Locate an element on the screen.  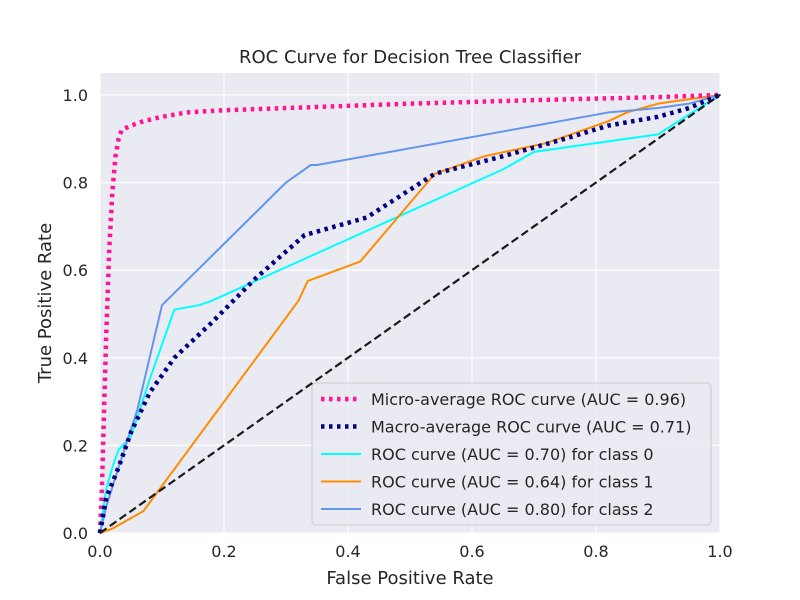
x-axis-label: False Positive Rate is located at coordinates (409, 578).